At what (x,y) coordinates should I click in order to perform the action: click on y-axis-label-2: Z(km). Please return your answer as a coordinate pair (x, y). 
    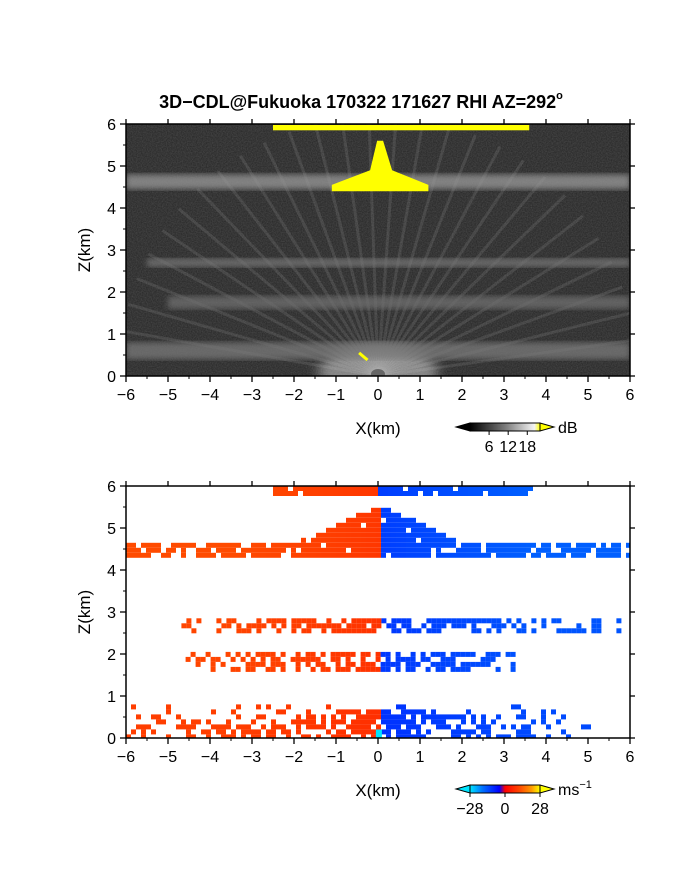
    Looking at the image, I should click on (84, 612).